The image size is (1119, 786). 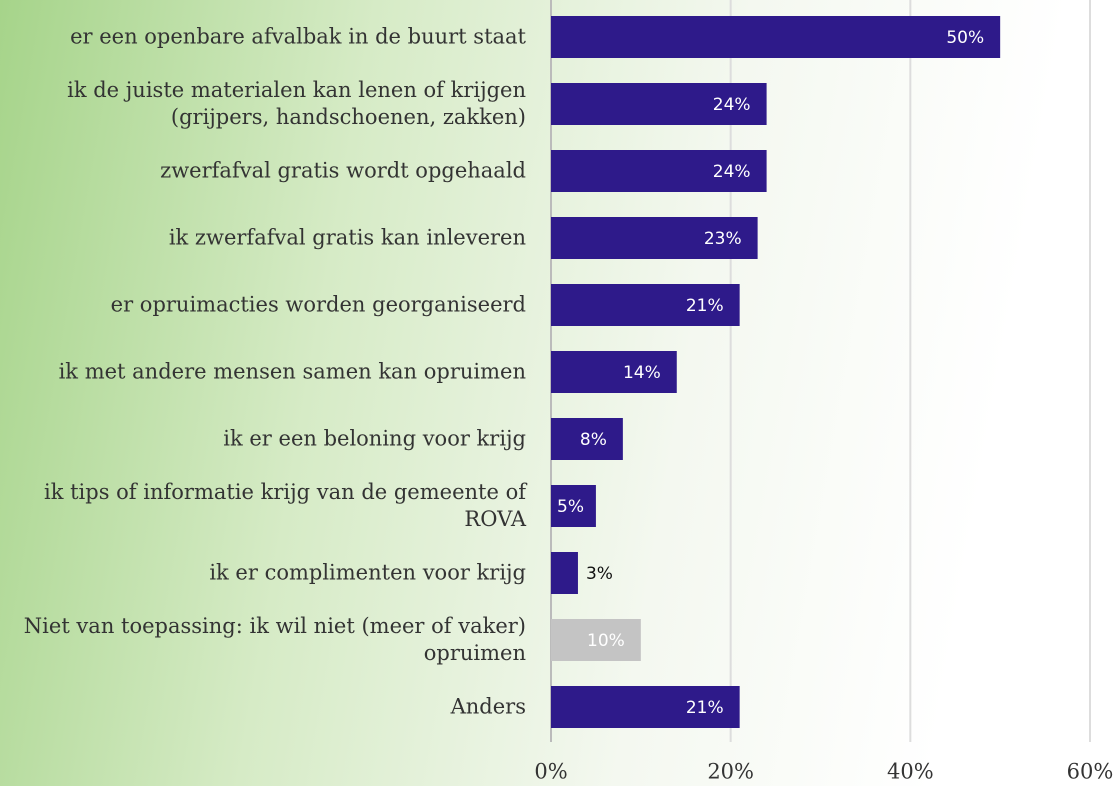 What do you see at coordinates (723, 239) in the screenshot?
I see `value-label: 23%` at bounding box center [723, 239].